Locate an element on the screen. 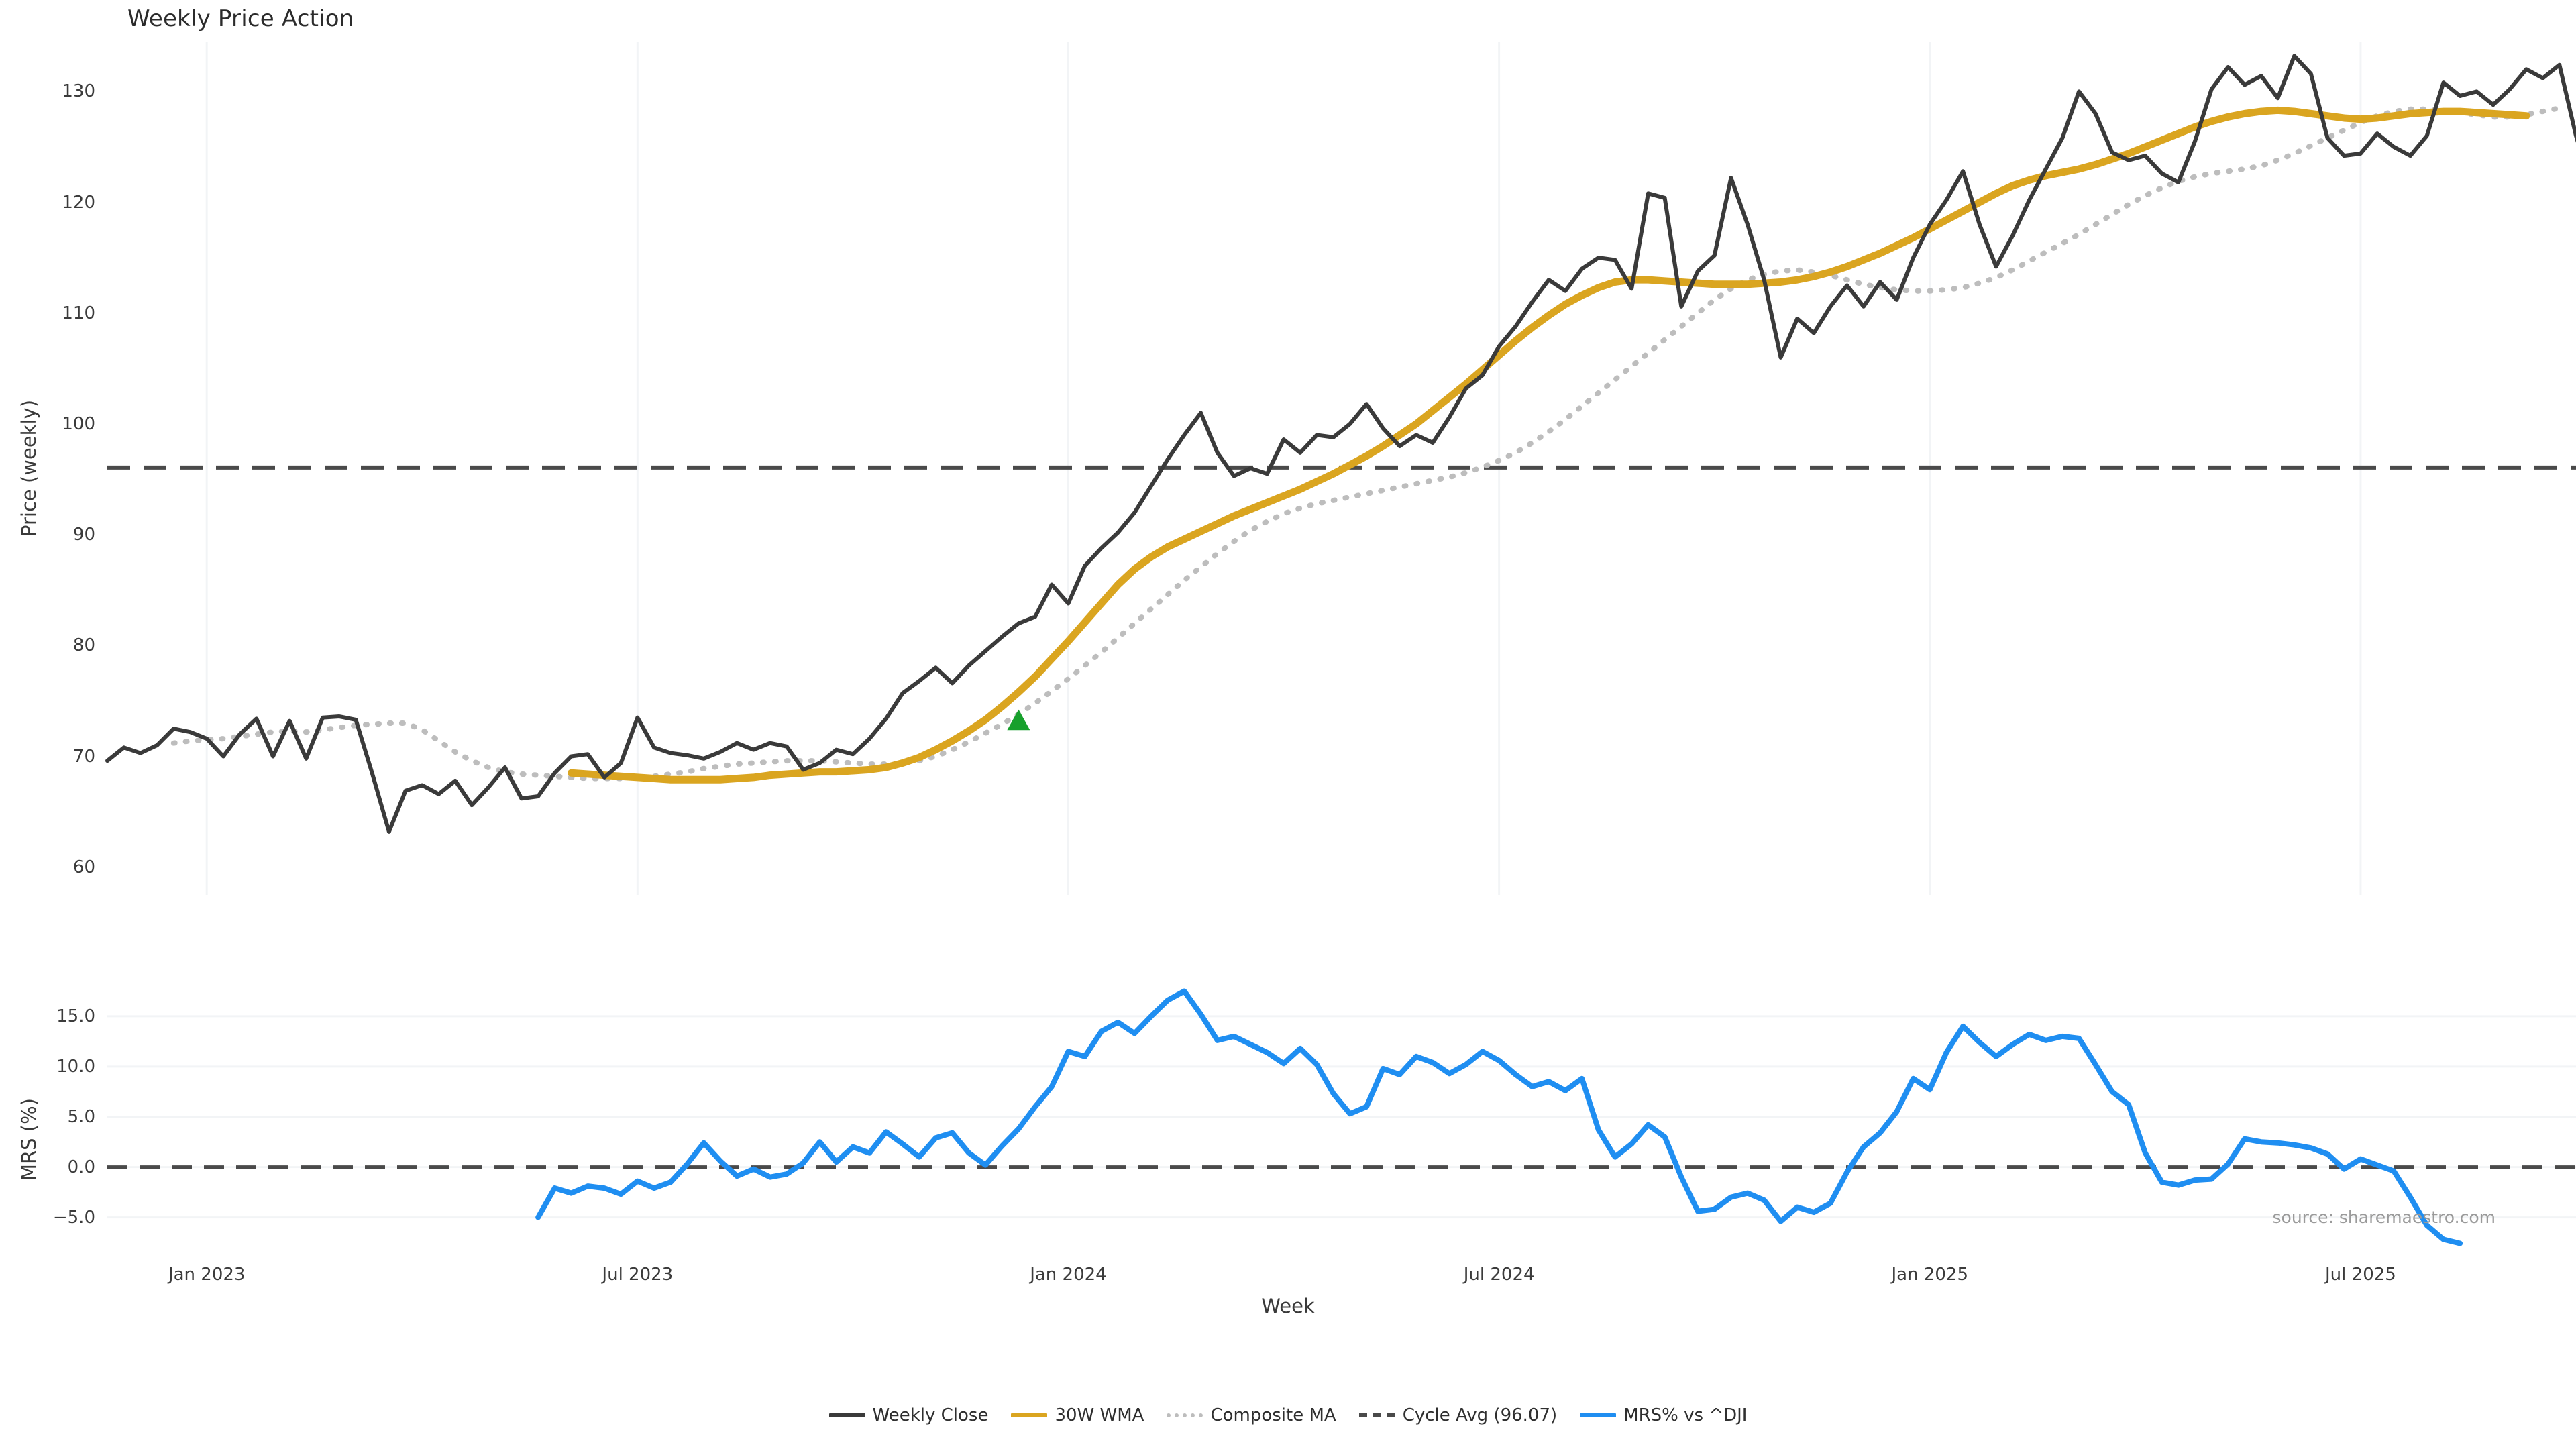 The height and width of the screenshot is (1449, 2576). series-mrs-vs-dji is located at coordinates (1499, 1117).